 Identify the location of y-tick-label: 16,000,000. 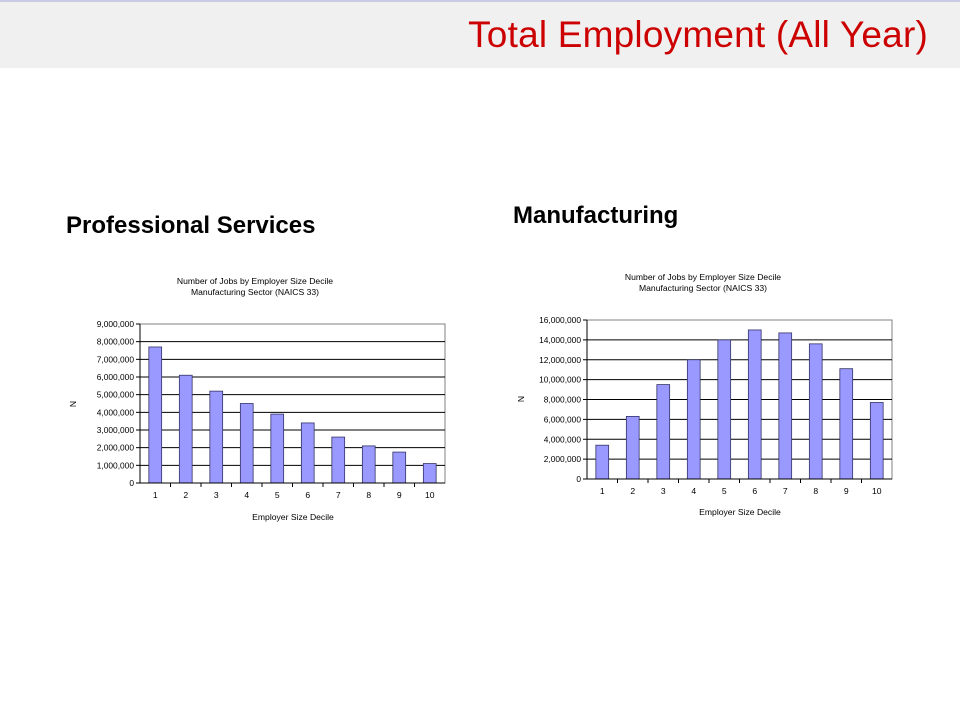
(560, 320).